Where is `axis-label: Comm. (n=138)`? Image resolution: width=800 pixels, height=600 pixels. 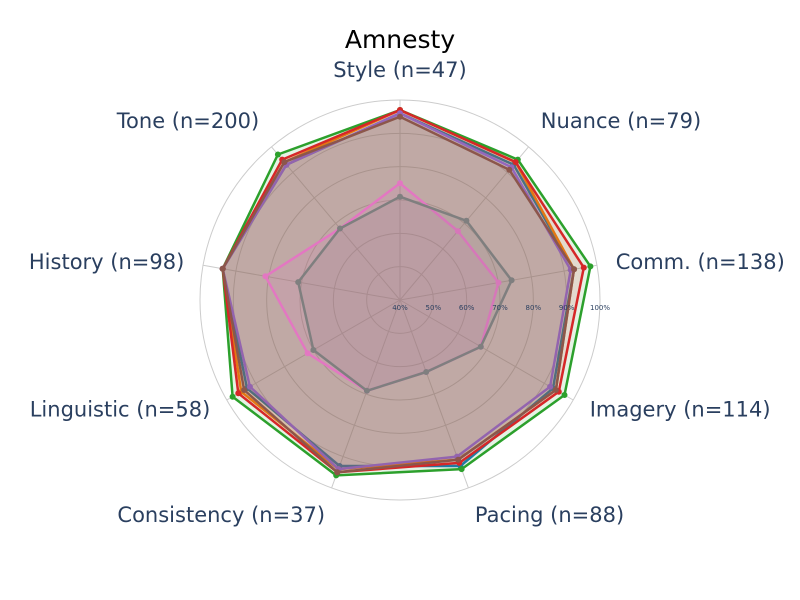
axis-label: Comm. (n=138) is located at coordinates (700, 262).